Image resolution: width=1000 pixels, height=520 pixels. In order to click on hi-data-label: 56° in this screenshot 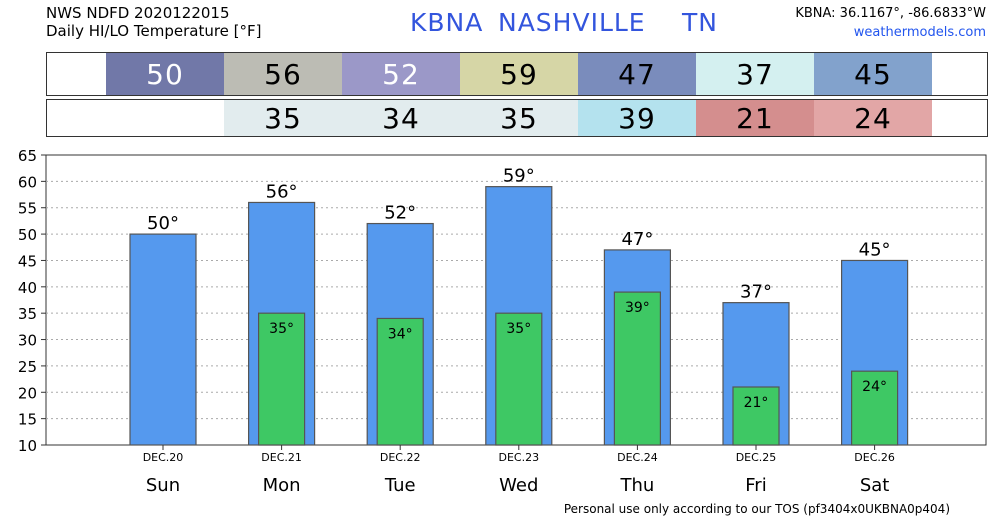, I will do `click(282, 191)`.